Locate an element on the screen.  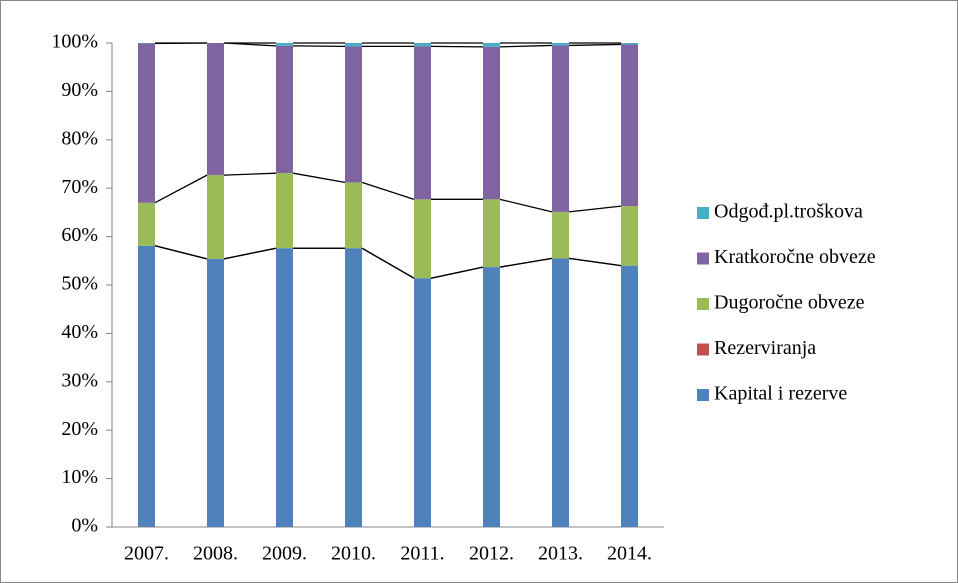
x-tick-label: 2011. is located at coordinates (422, 554).